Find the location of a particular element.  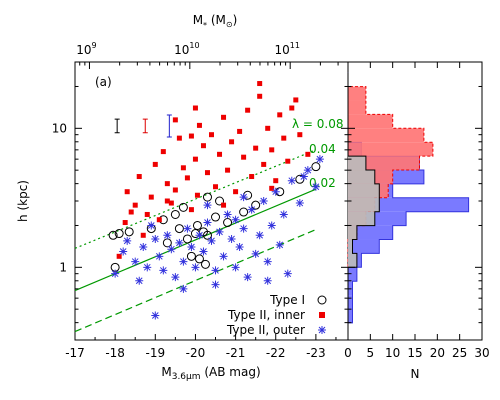

legend-marker-type-ii-outer is located at coordinates (322, 330).